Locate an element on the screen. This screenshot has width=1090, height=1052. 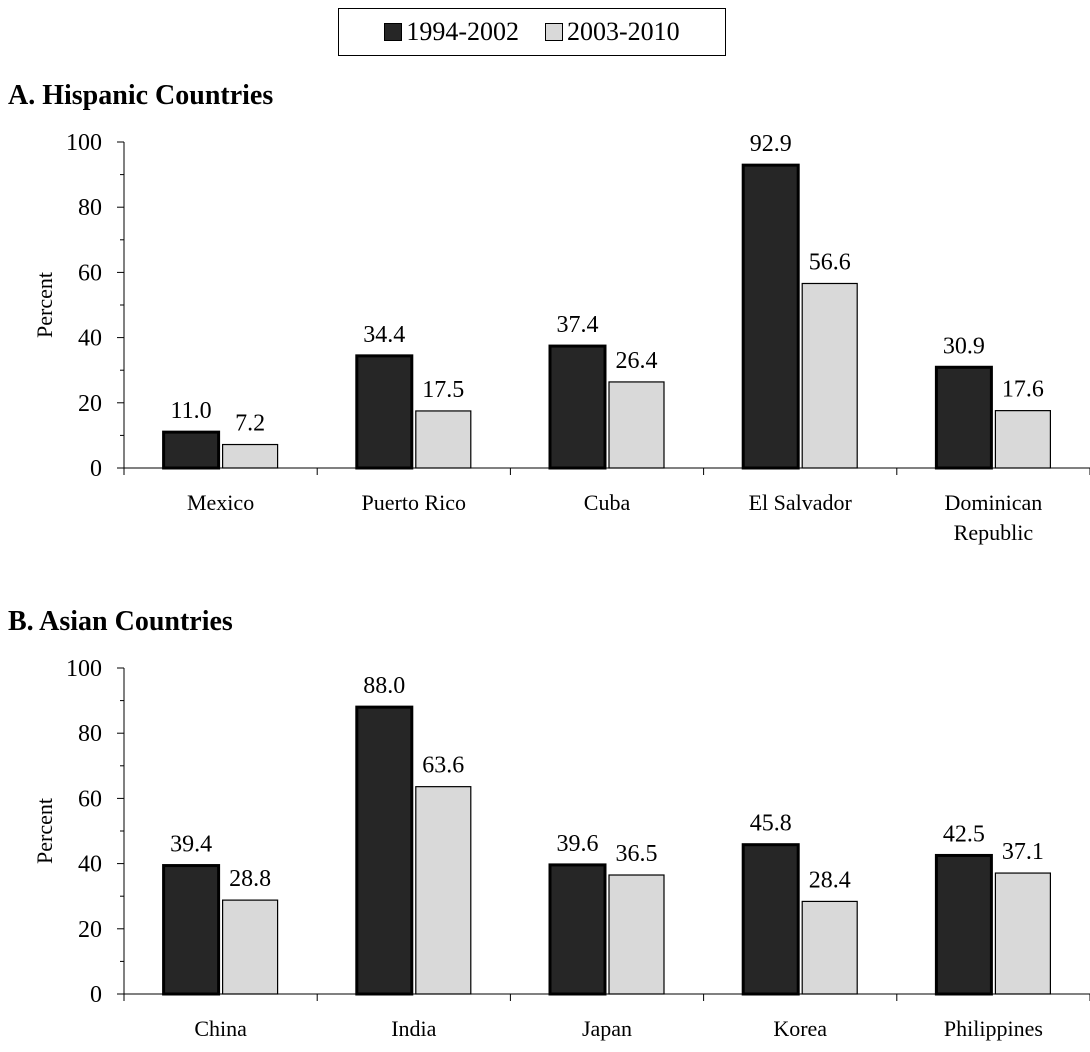
asian-y-tick-label-60: 60 is located at coordinates (90, 799).